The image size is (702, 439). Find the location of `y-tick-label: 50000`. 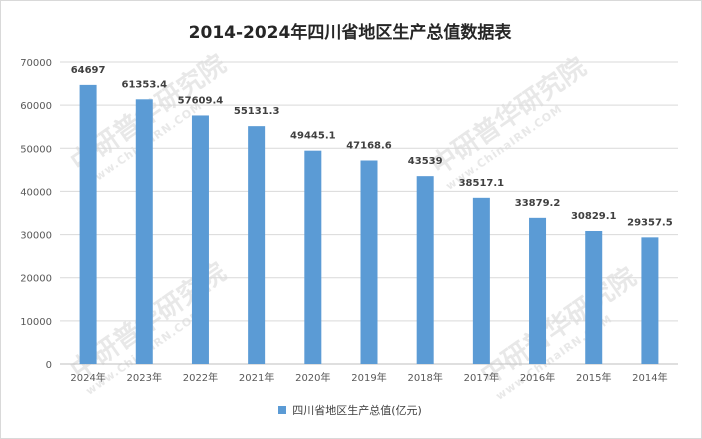

y-tick-label: 50000 is located at coordinates (36, 149).